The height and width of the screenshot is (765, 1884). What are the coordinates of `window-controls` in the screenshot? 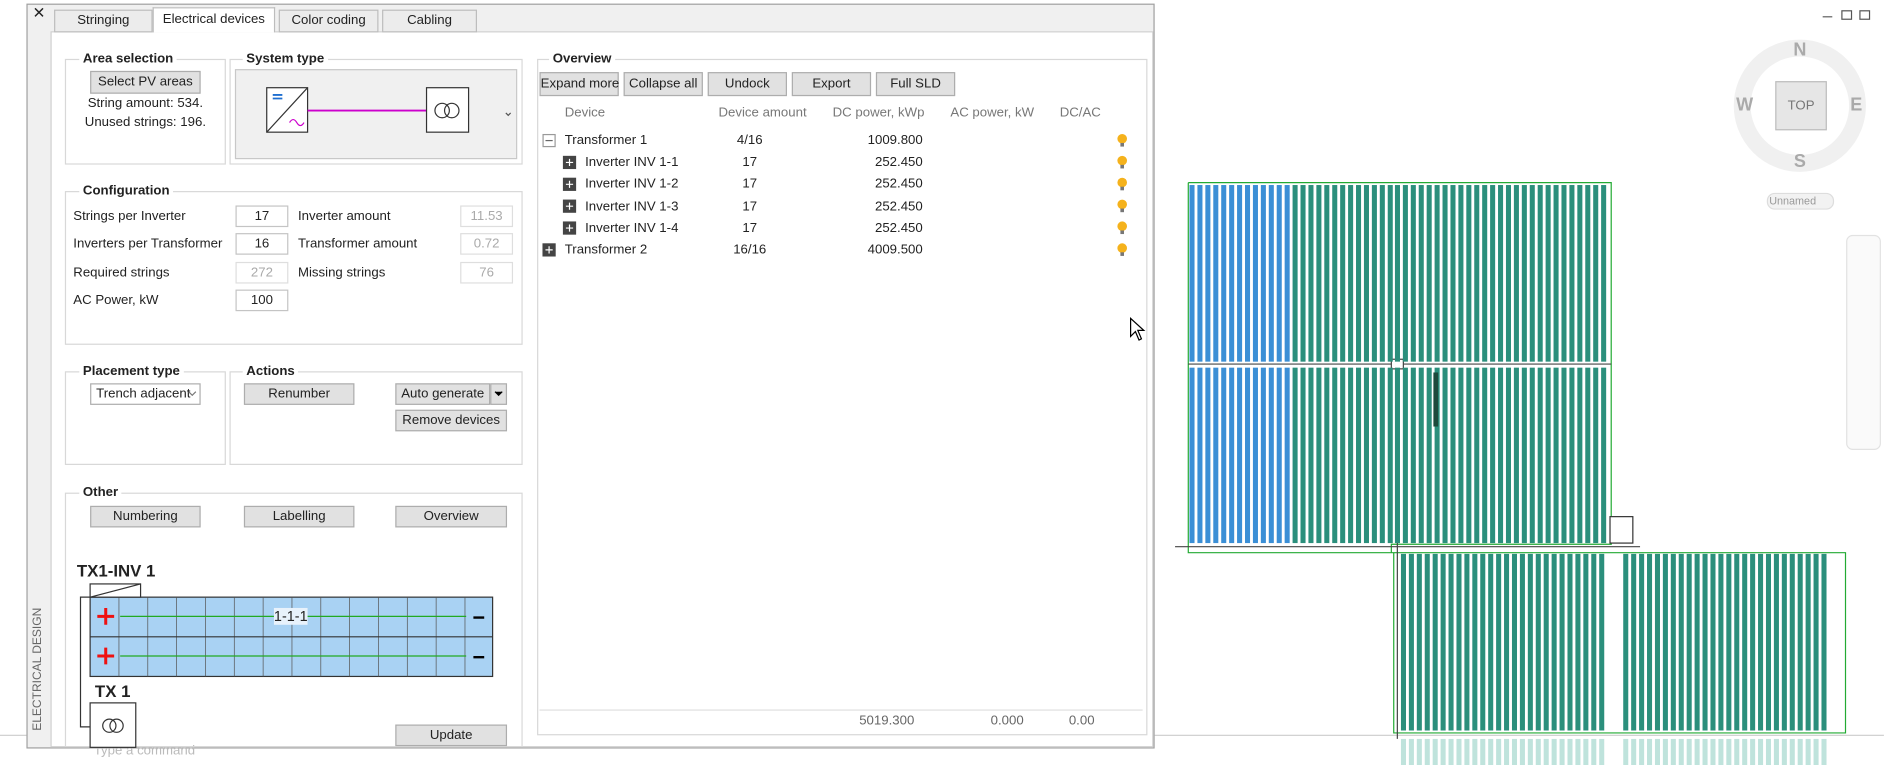 It's located at (1846, 15).